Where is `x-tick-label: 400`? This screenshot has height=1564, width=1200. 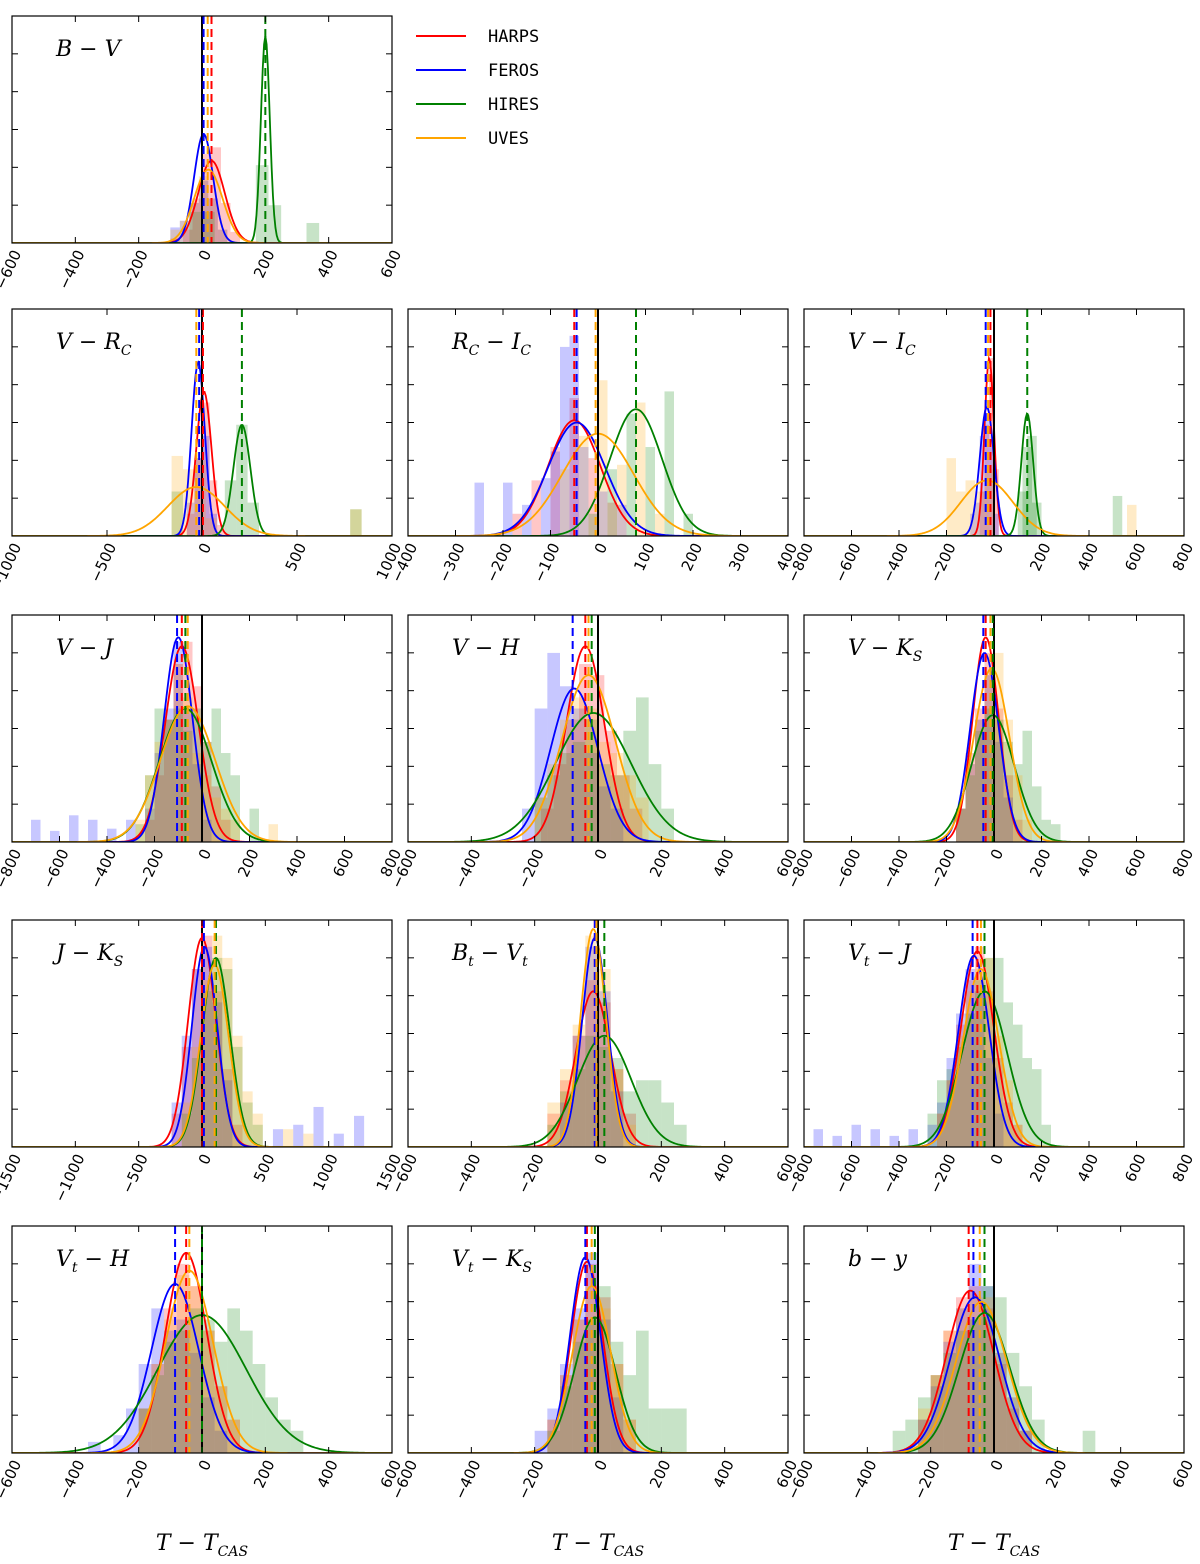 x-tick-label: 400 is located at coordinates (296, 863).